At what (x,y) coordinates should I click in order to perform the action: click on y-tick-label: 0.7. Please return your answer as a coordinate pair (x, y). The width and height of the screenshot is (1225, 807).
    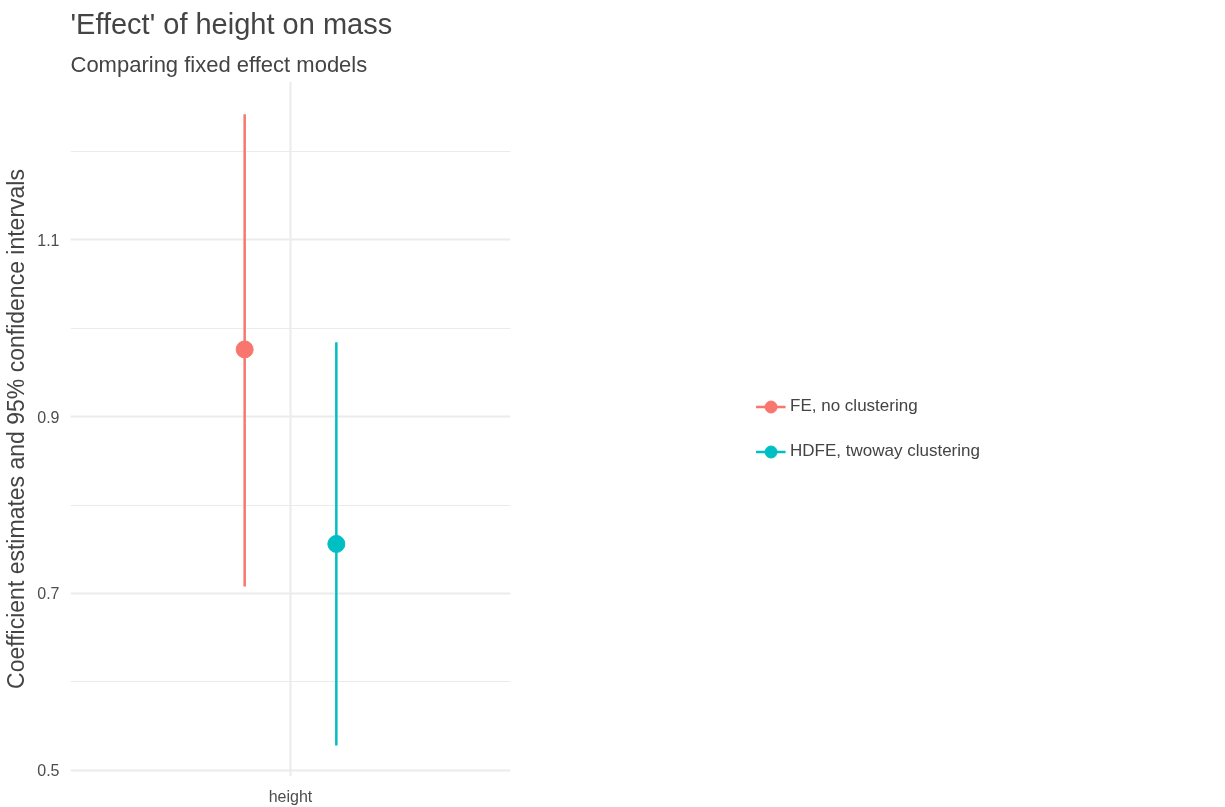
    Looking at the image, I should click on (48, 594).